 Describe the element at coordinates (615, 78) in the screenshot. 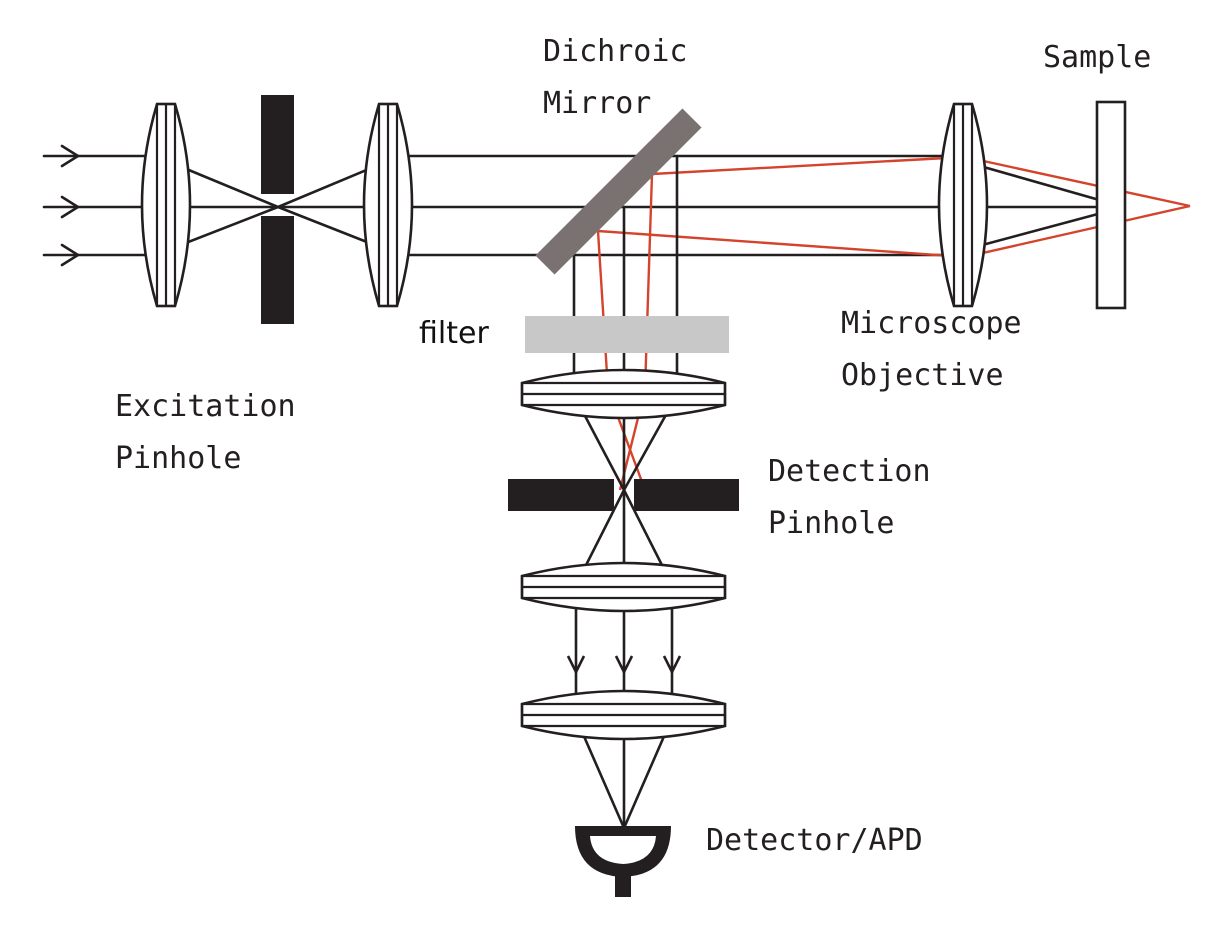

I see `dichroic-mirror-label: Dichroic Mirror` at that location.